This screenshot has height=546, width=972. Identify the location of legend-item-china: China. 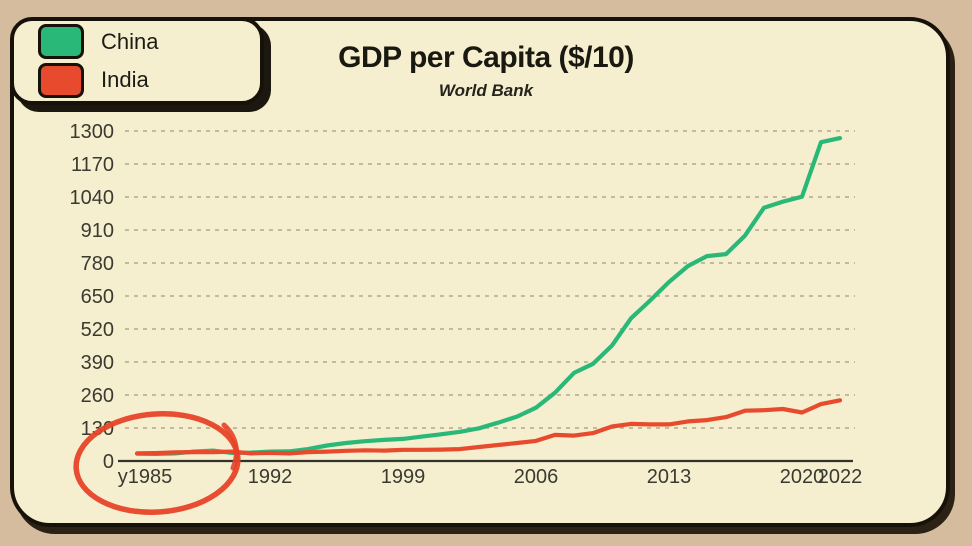
(149, 42).